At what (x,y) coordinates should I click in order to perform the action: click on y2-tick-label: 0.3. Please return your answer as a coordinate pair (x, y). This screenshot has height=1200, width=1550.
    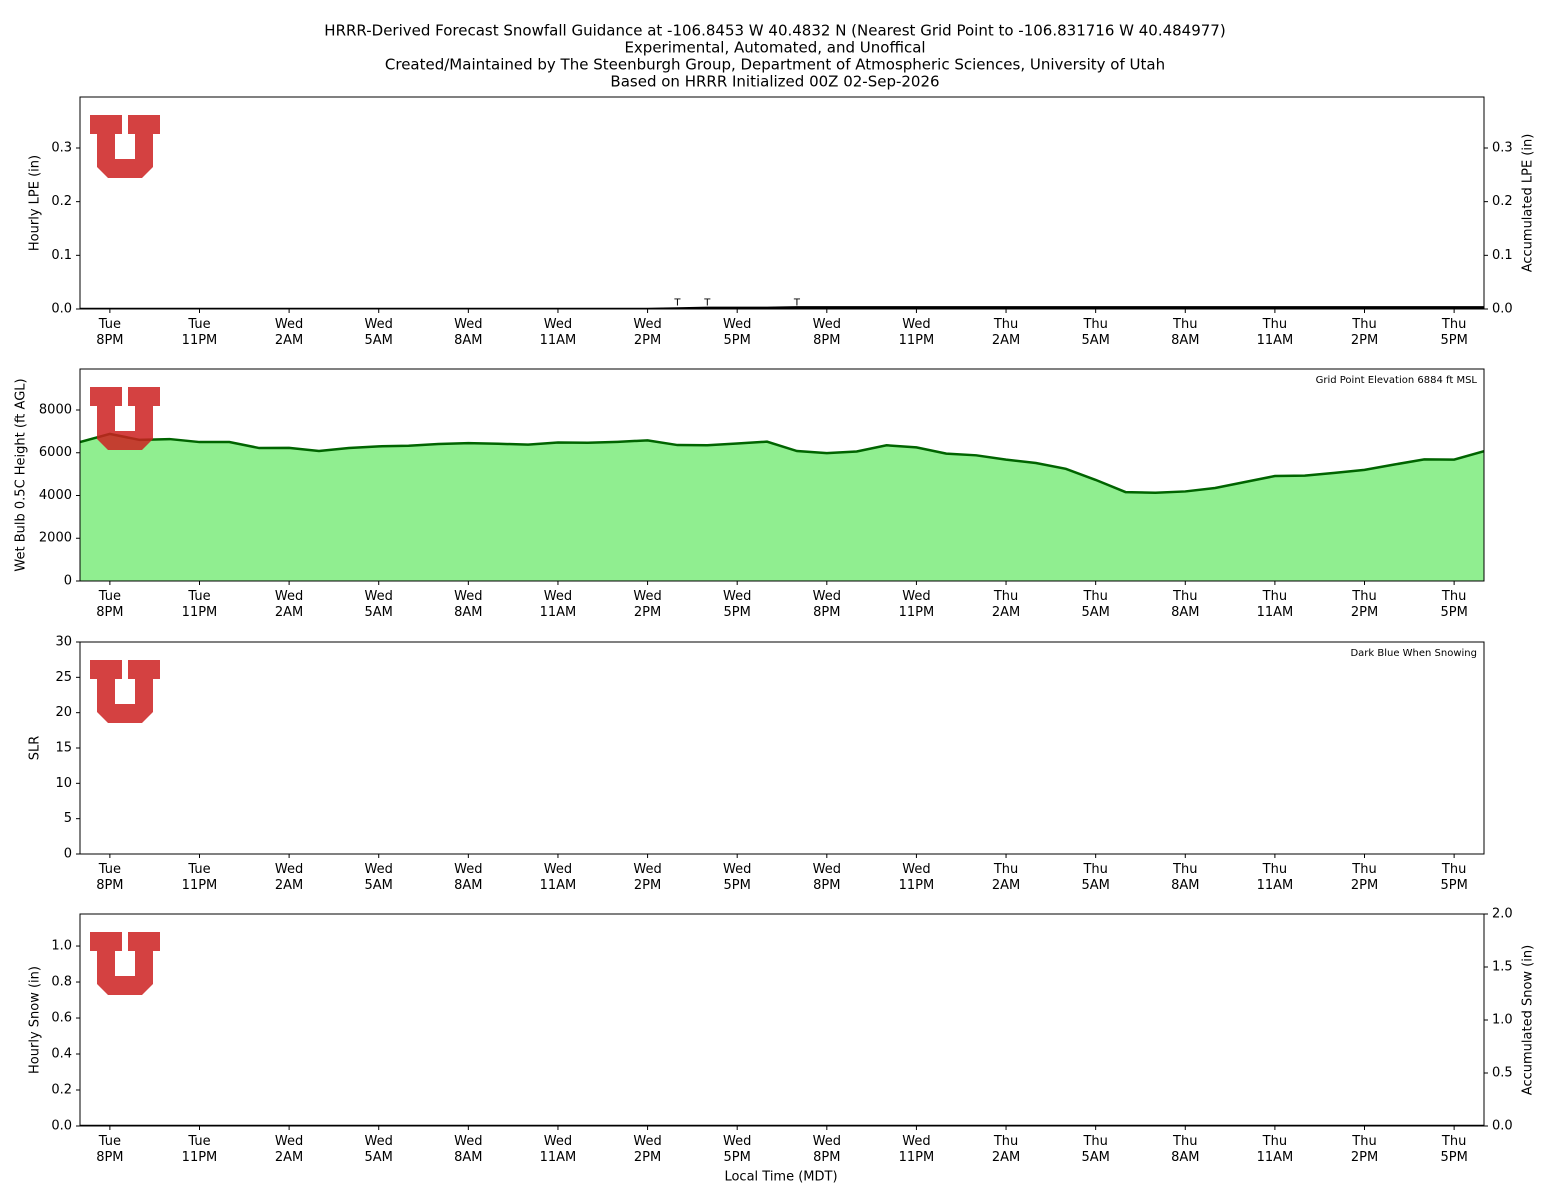
    Looking at the image, I should click on (1502, 147).